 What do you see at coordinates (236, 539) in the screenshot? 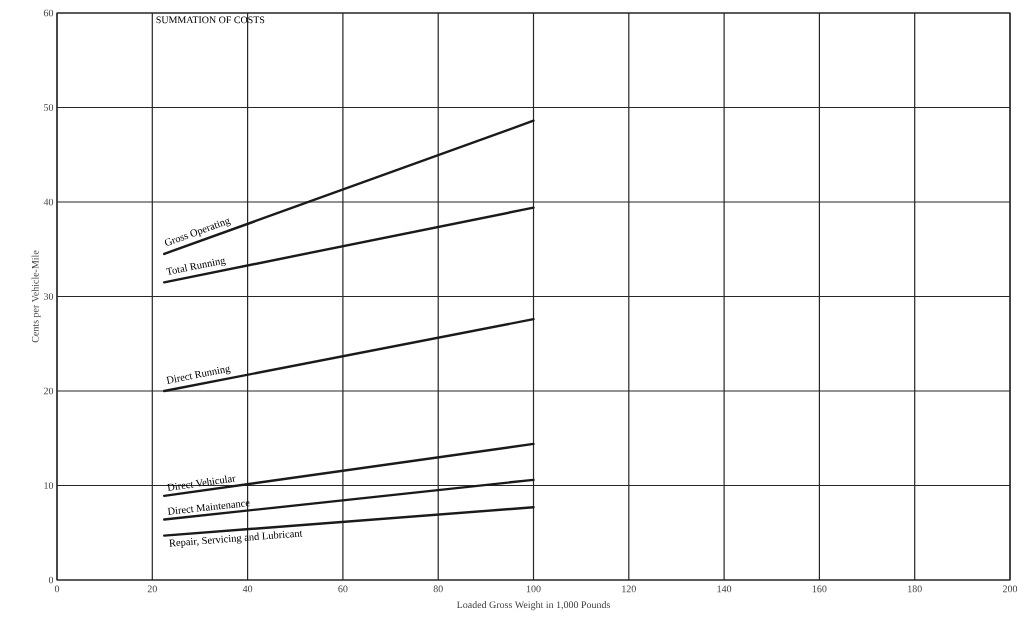
I see `series-label: Repair, Servicing and Lubricant` at bounding box center [236, 539].